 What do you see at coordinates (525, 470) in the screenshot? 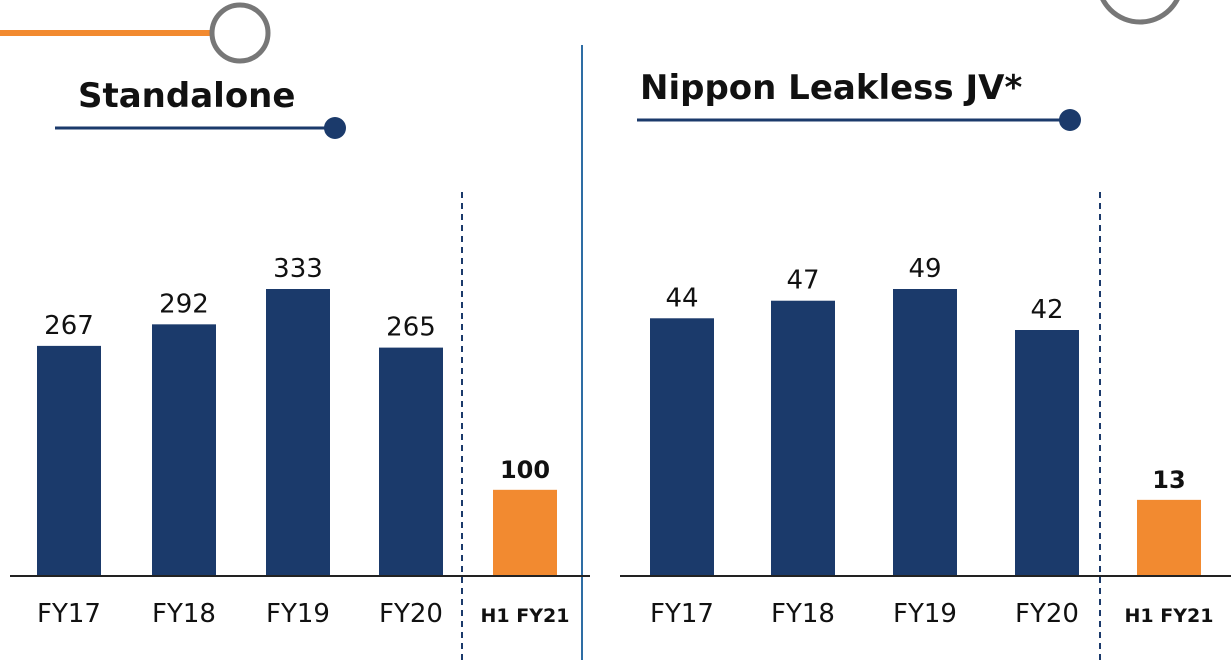
I see `data-label: 100` at bounding box center [525, 470].